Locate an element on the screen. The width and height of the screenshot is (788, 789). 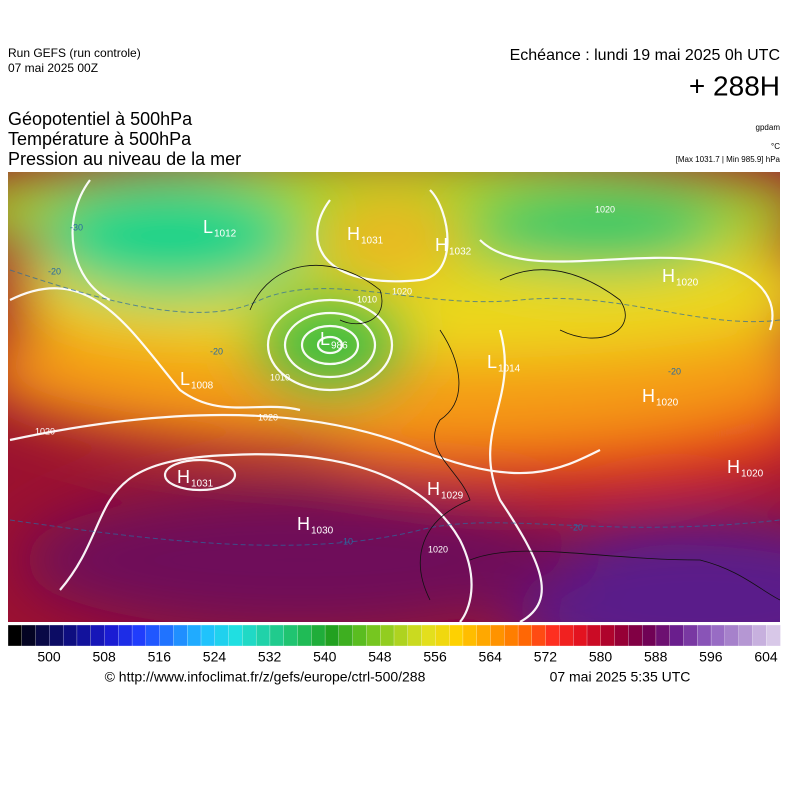
colorbar-tick-label: 540 is located at coordinates (325, 657).